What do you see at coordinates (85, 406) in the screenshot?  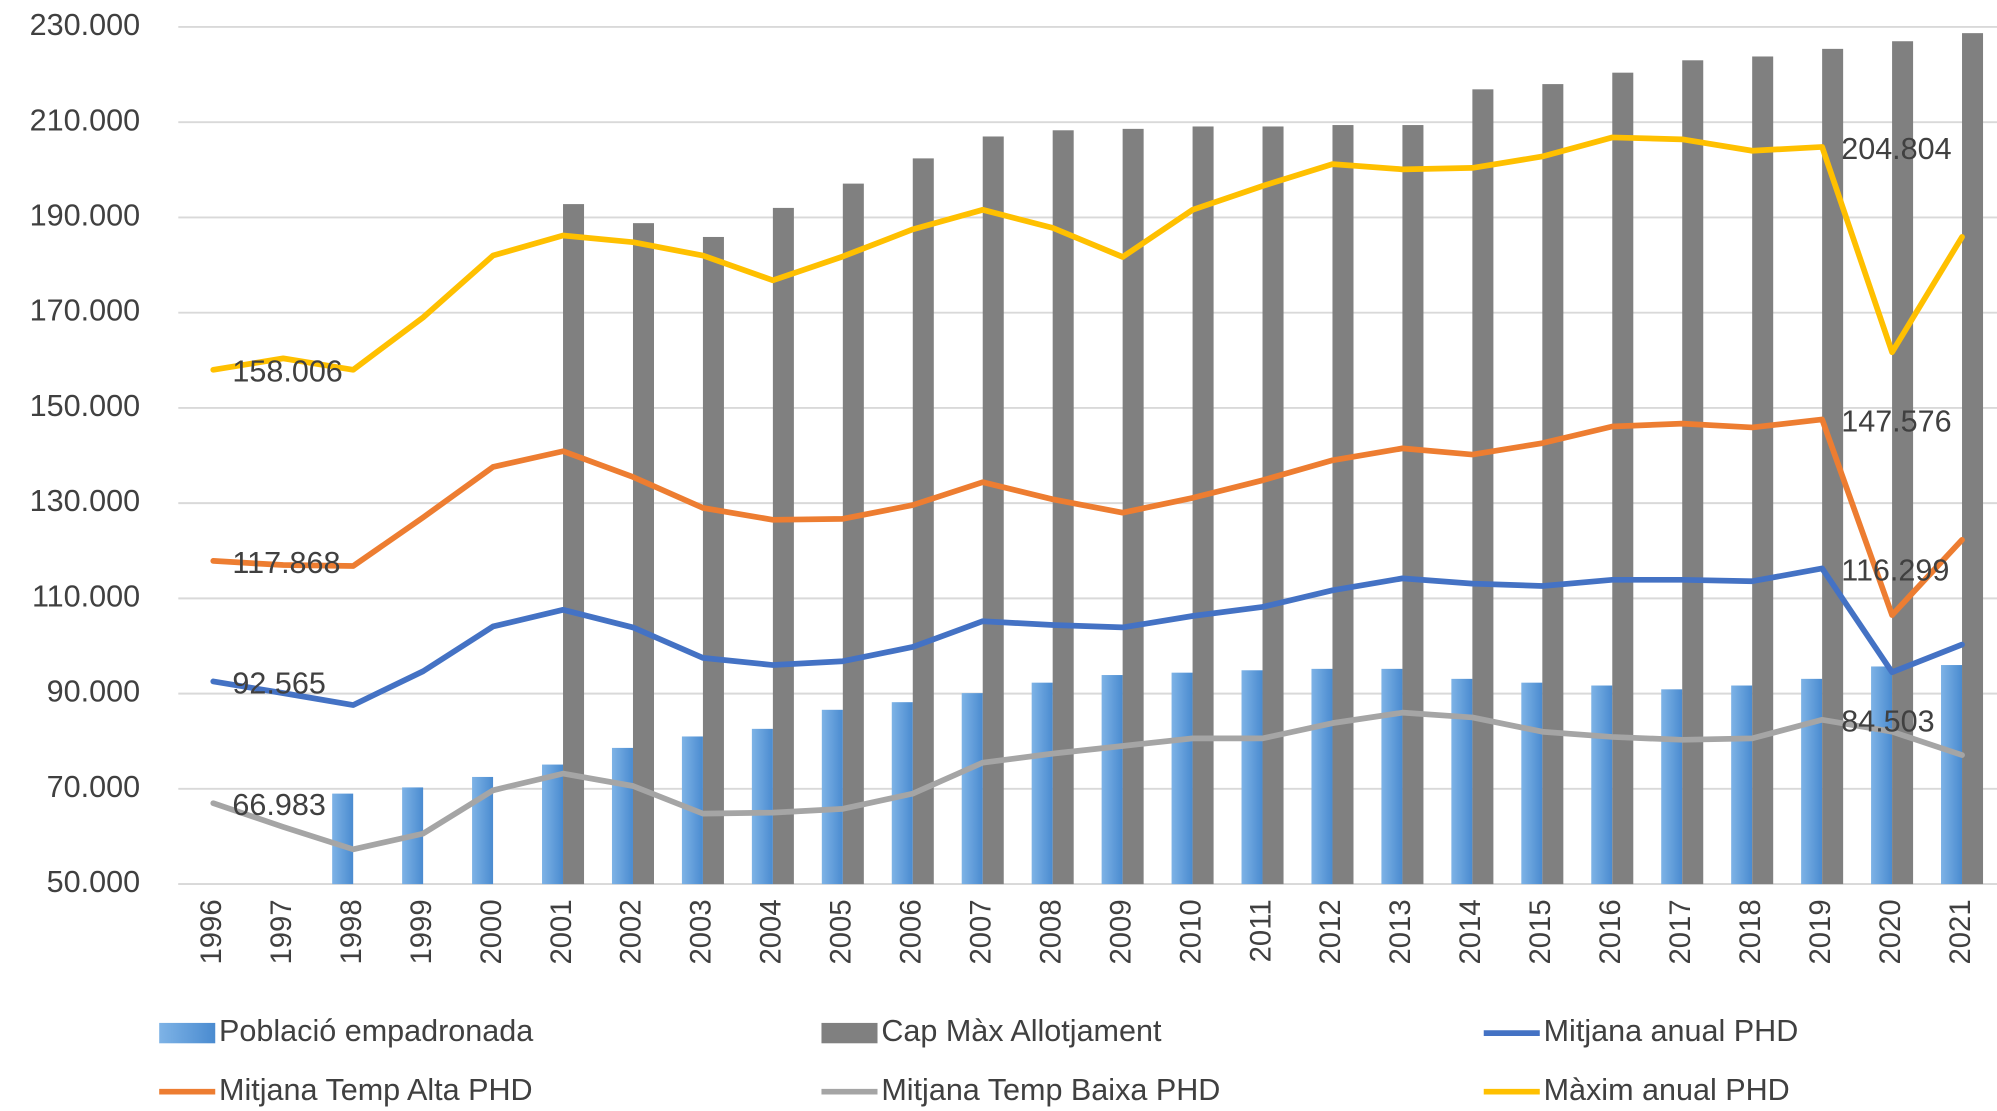 I see `y-tick-label: 150.000` at bounding box center [85, 406].